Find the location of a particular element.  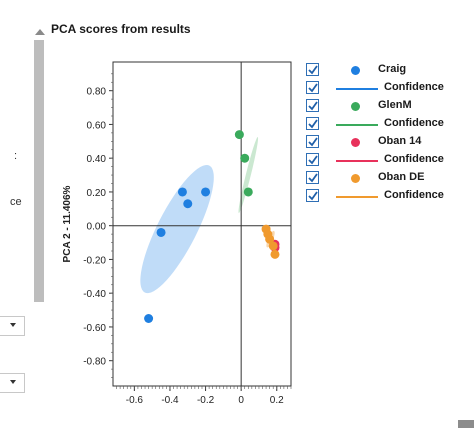

y-tick-label: 0.80 is located at coordinates (97, 92).